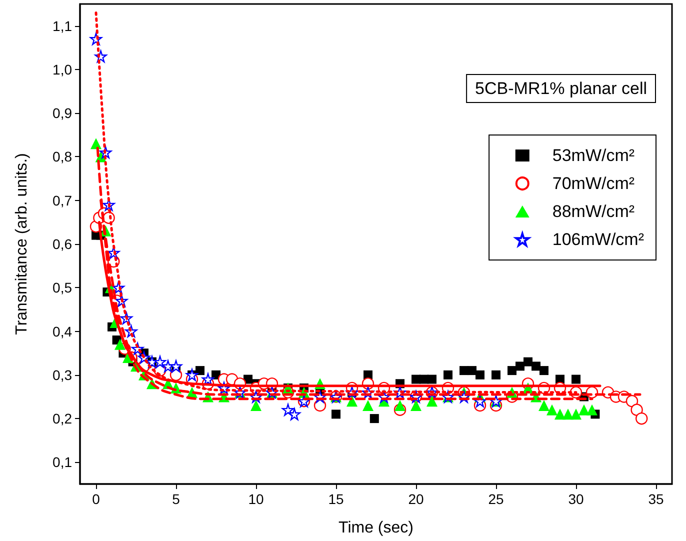  I want to click on x-tick-label: 30, so click(576, 499).